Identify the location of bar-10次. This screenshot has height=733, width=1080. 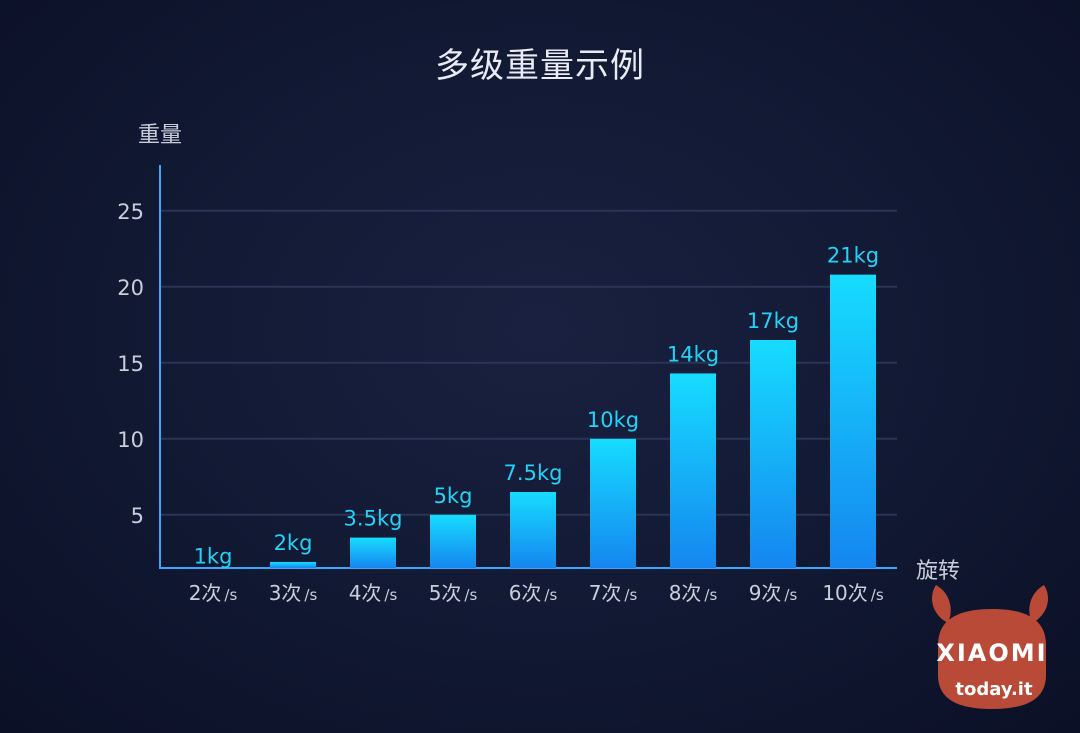
(853, 421).